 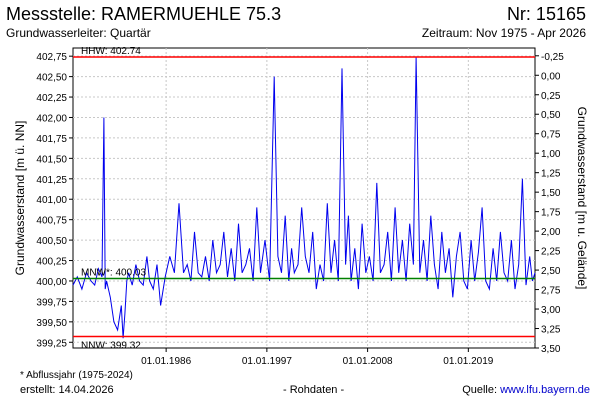 What do you see at coordinates (546, 14) in the screenshot?
I see `station-number: Nr: 15165` at bounding box center [546, 14].